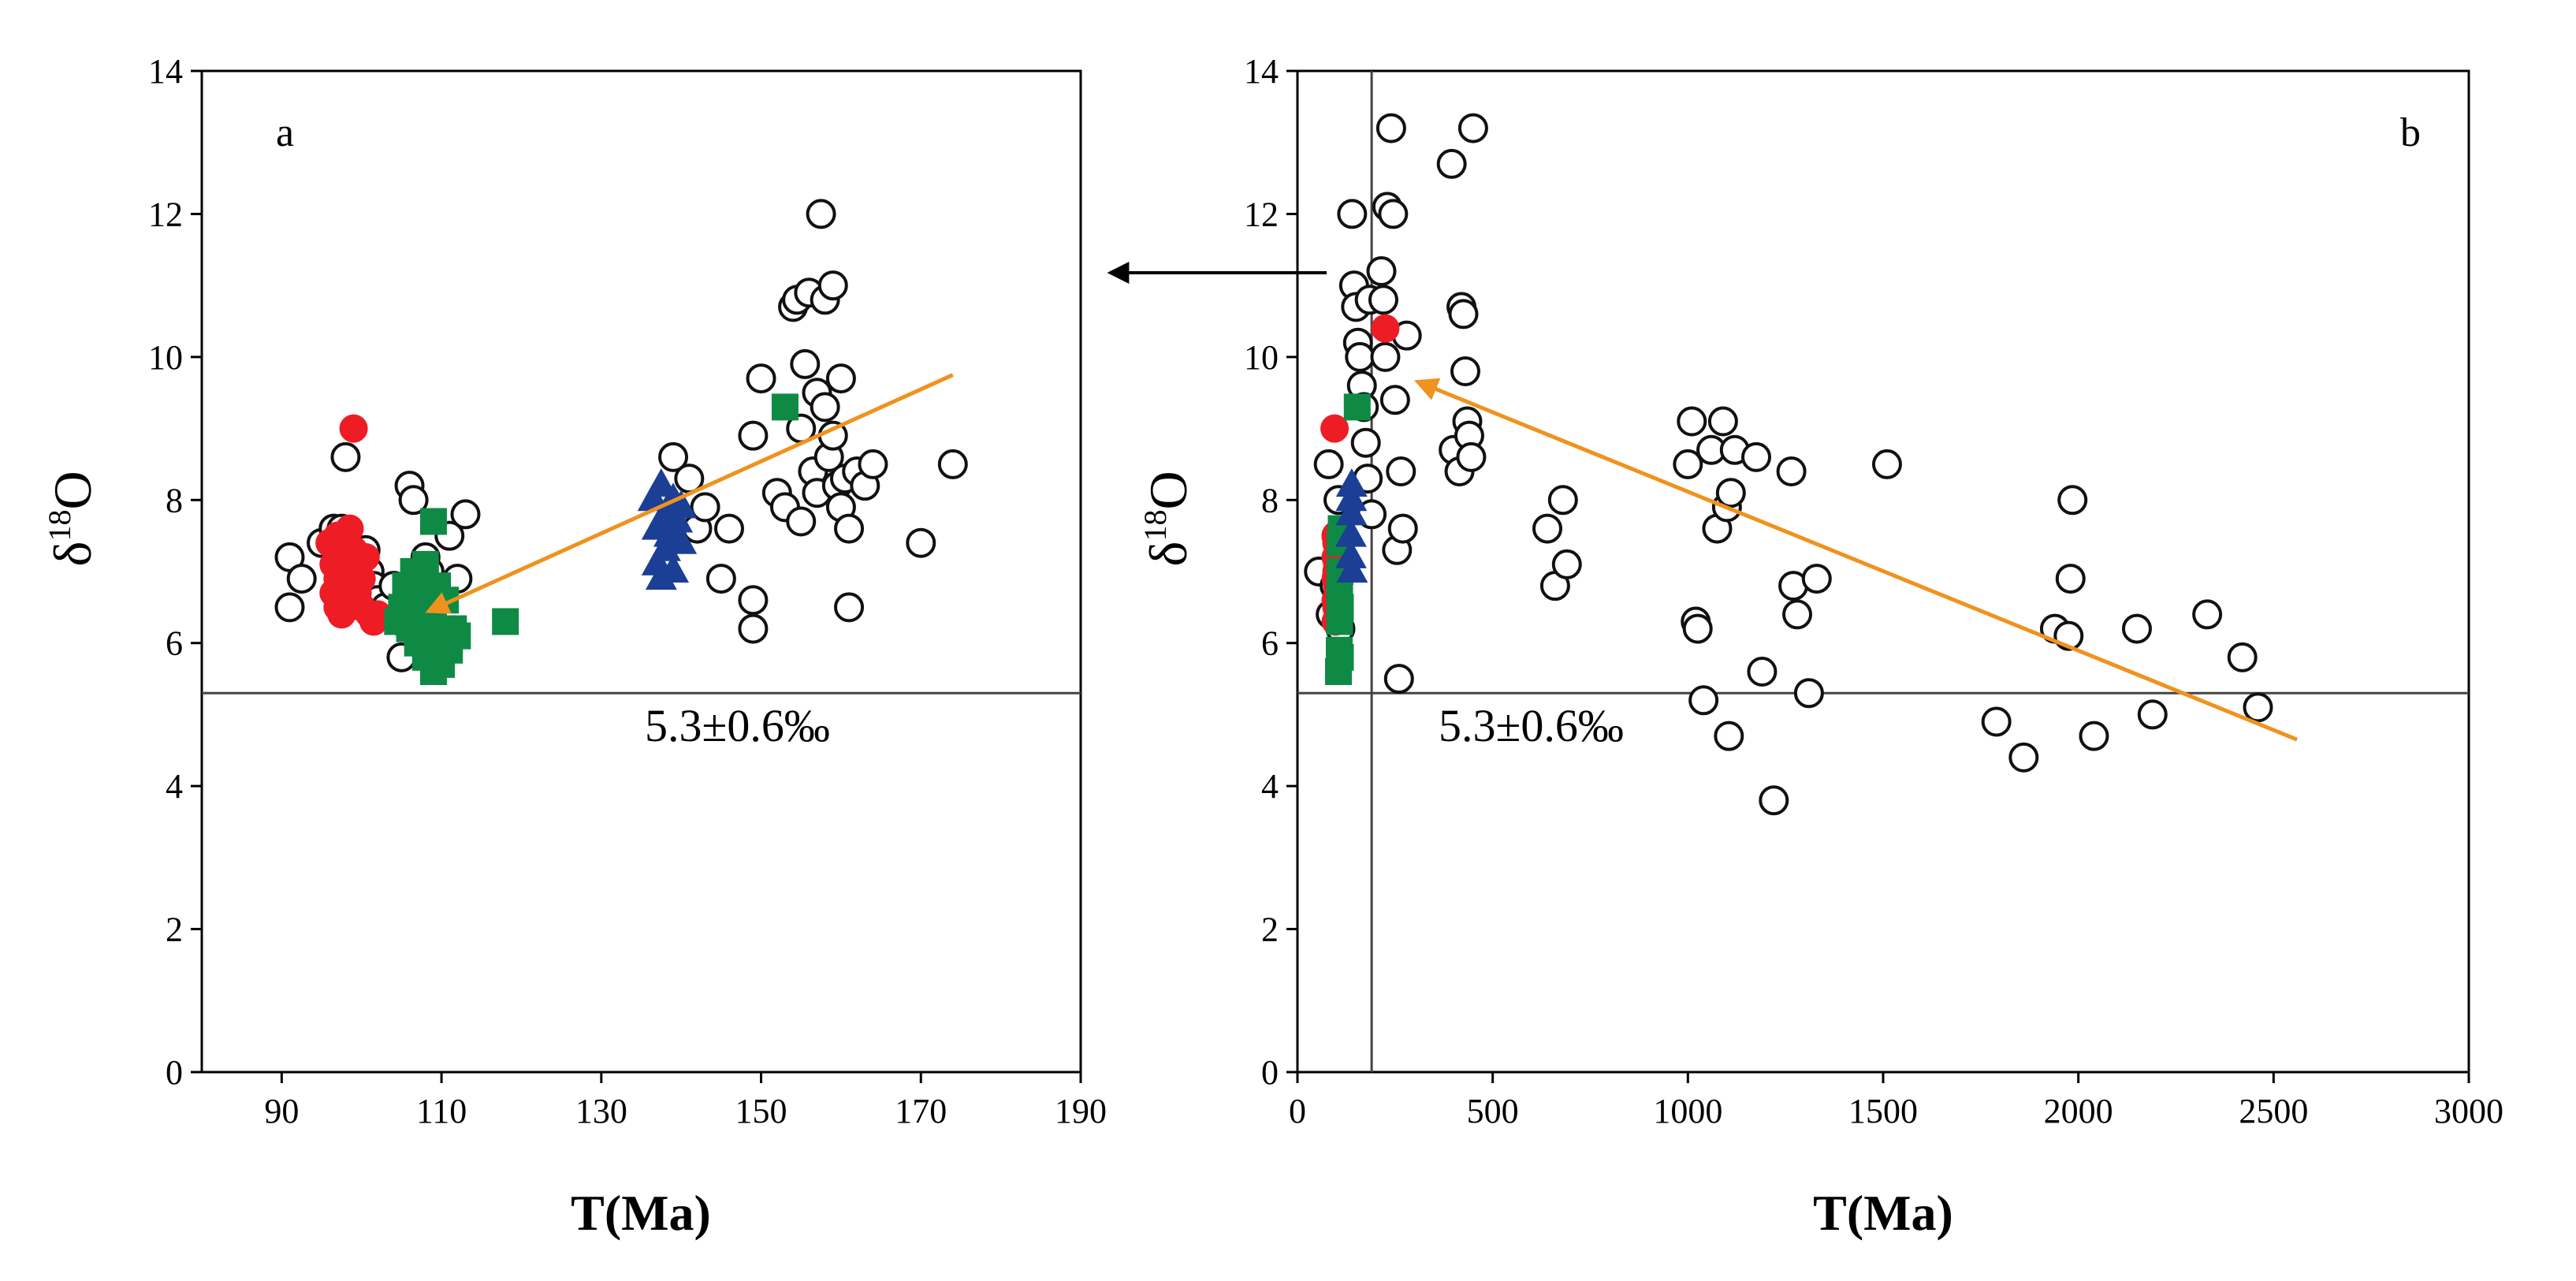  Describe the element at coordinates (761, 1111) in the screenshot. I see `x-tick-label: 150` at that location.